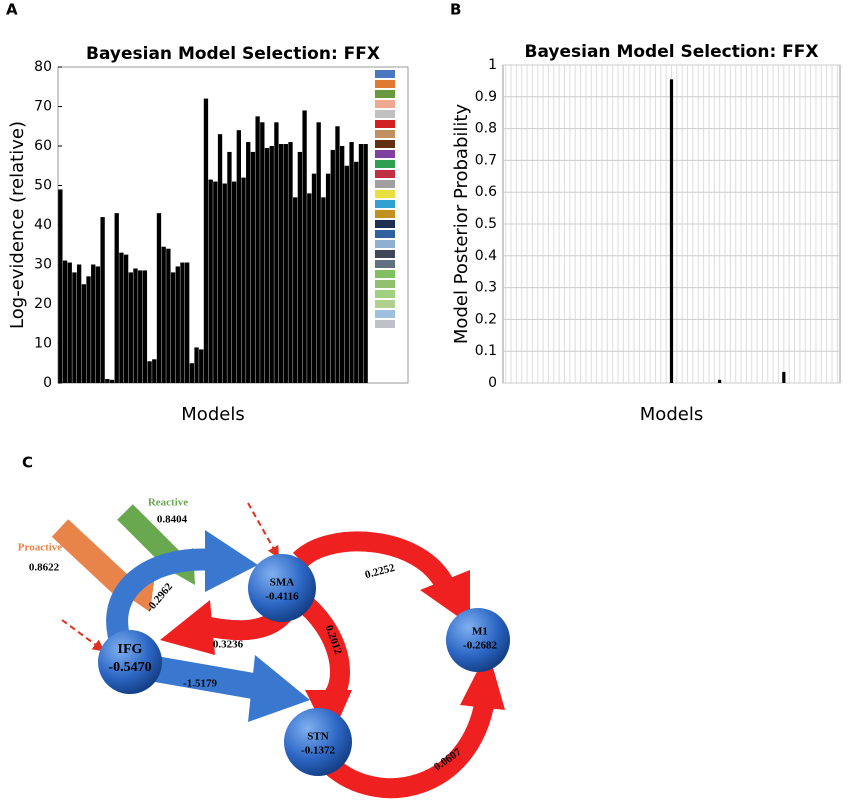 The height and width of the screenshot is (803, 850). Describe the element at coordinates (318, 751) in the screenshot. I see `node-value: -0.1372` at that location.